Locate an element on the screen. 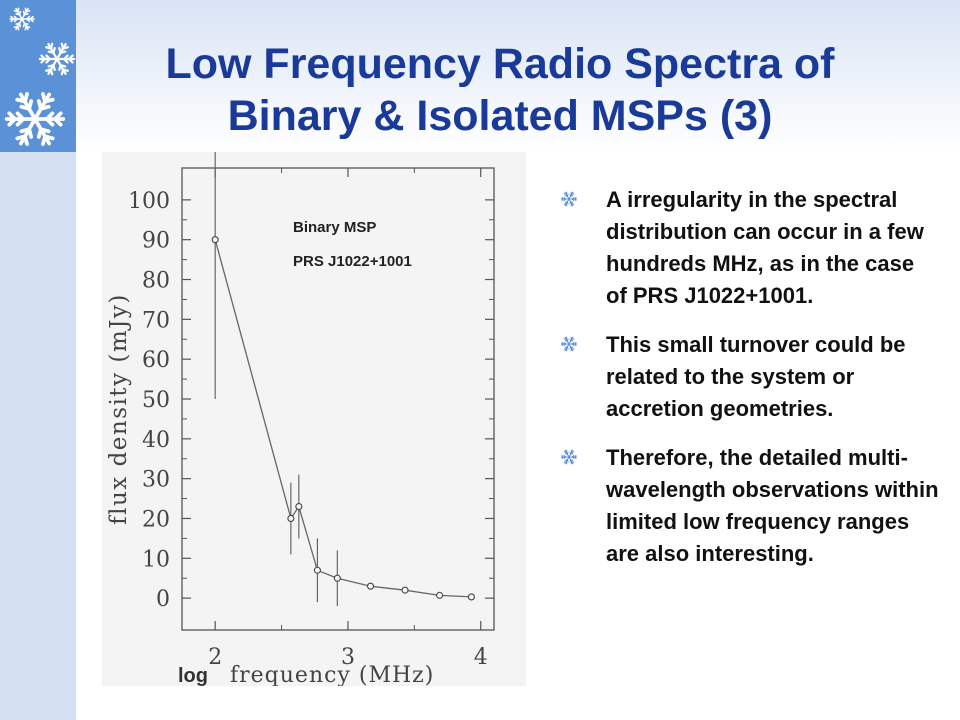  x-tick-label: 4 is located at coordinates (481, 657).